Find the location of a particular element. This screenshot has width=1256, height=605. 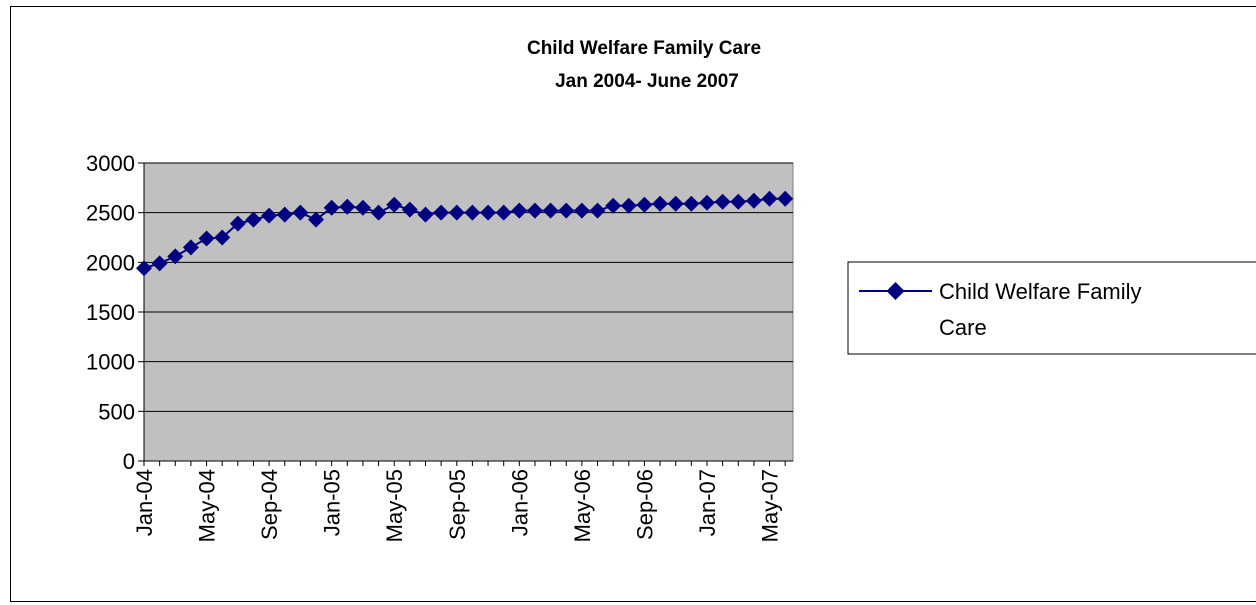

x-tick-label: May-04 is located at coordinates (207, 505).